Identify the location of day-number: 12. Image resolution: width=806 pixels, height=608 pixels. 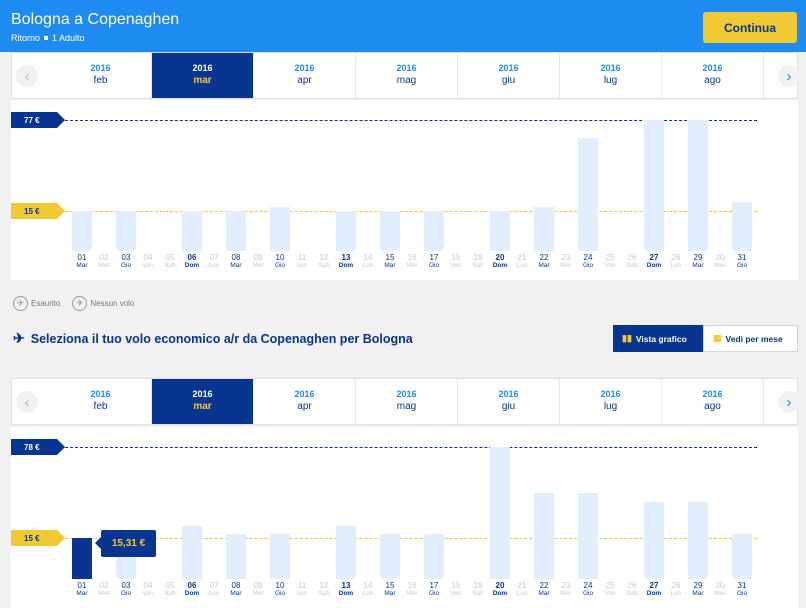
(324, 585).